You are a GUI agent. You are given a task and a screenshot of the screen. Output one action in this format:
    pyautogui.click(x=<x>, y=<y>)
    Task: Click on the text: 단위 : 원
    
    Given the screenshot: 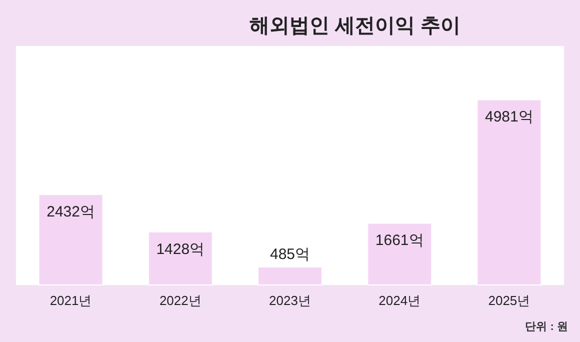 What is the action you would take?
    pyautogui.click(x=546, y=327)
    